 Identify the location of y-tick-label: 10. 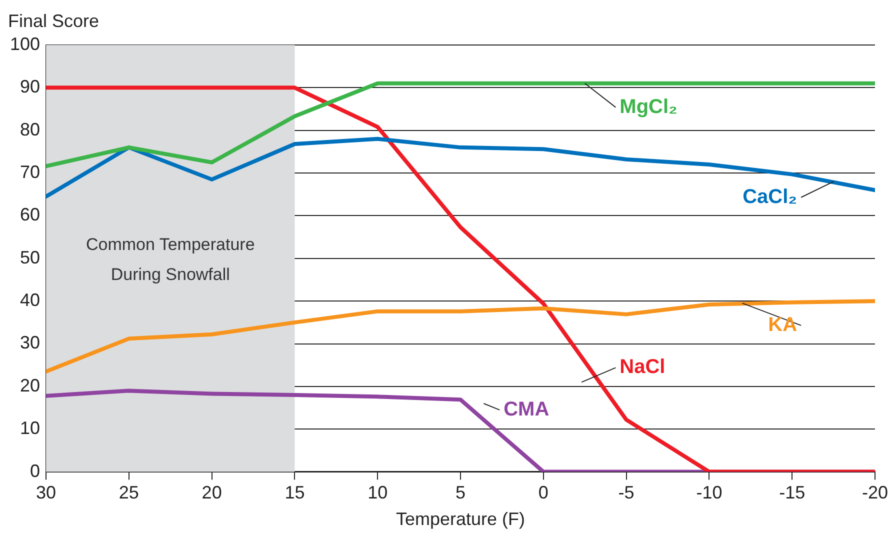
(30, 428).